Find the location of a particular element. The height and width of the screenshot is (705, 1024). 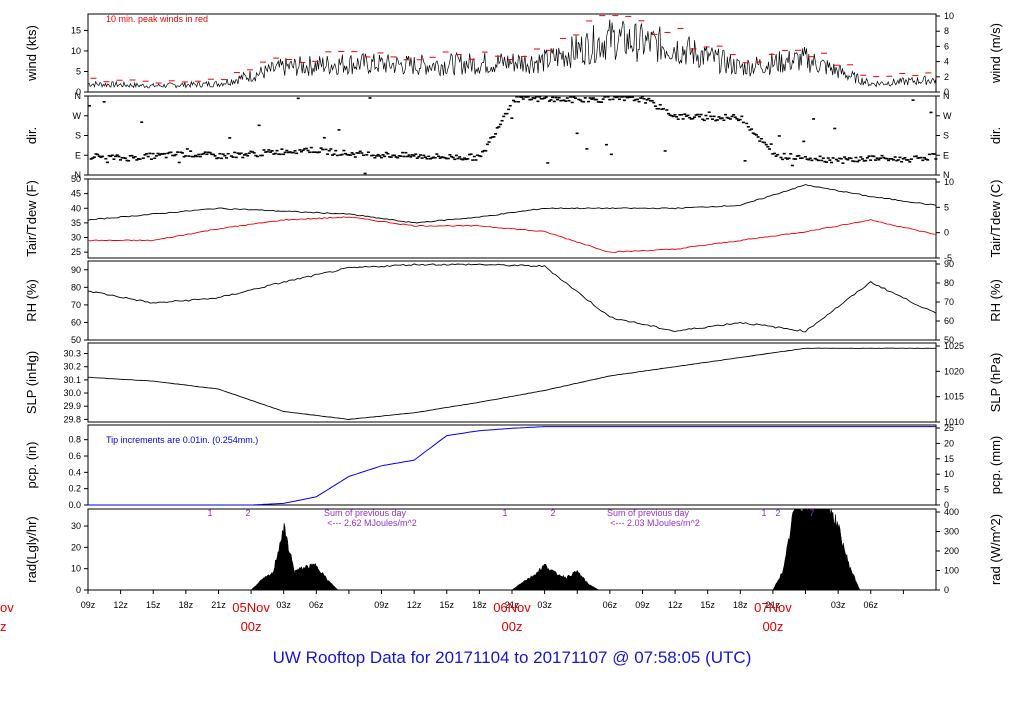

y-axis-label-pcp: pcp. (in) is located at coordinates (31, 465).